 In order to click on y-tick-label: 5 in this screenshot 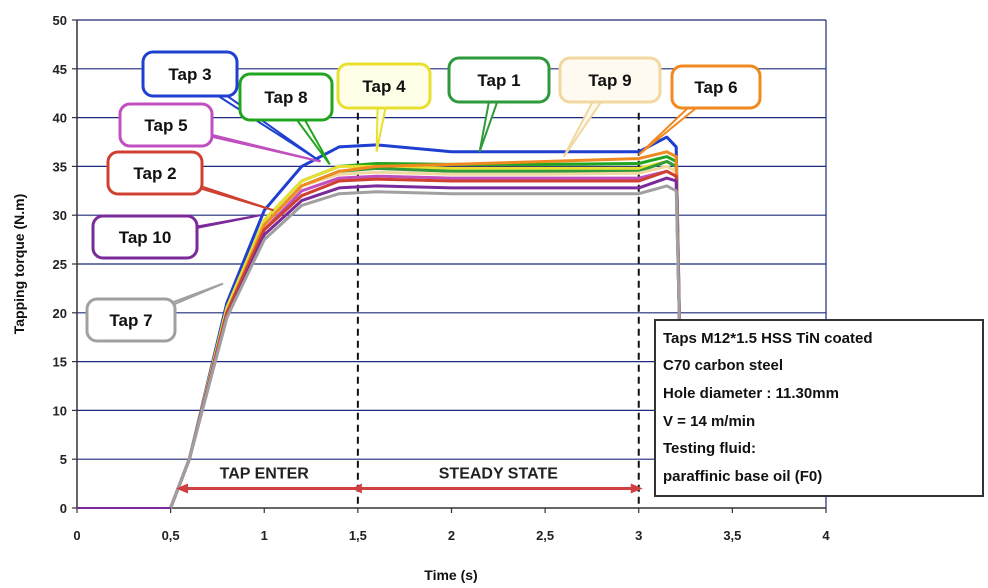, I will do `click(63, 459)`.